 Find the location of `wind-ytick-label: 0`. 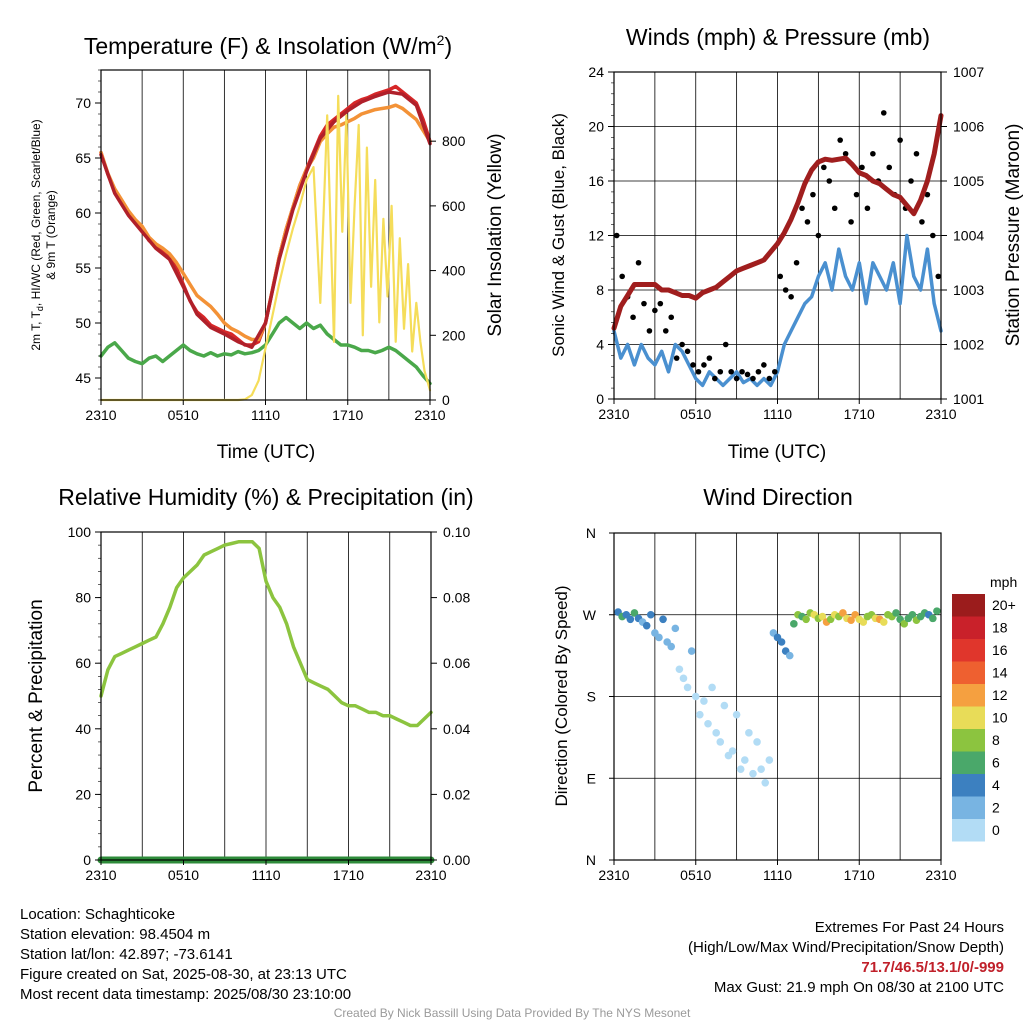

wind-ytick-label: 0 is located at coordinates (600, 399).